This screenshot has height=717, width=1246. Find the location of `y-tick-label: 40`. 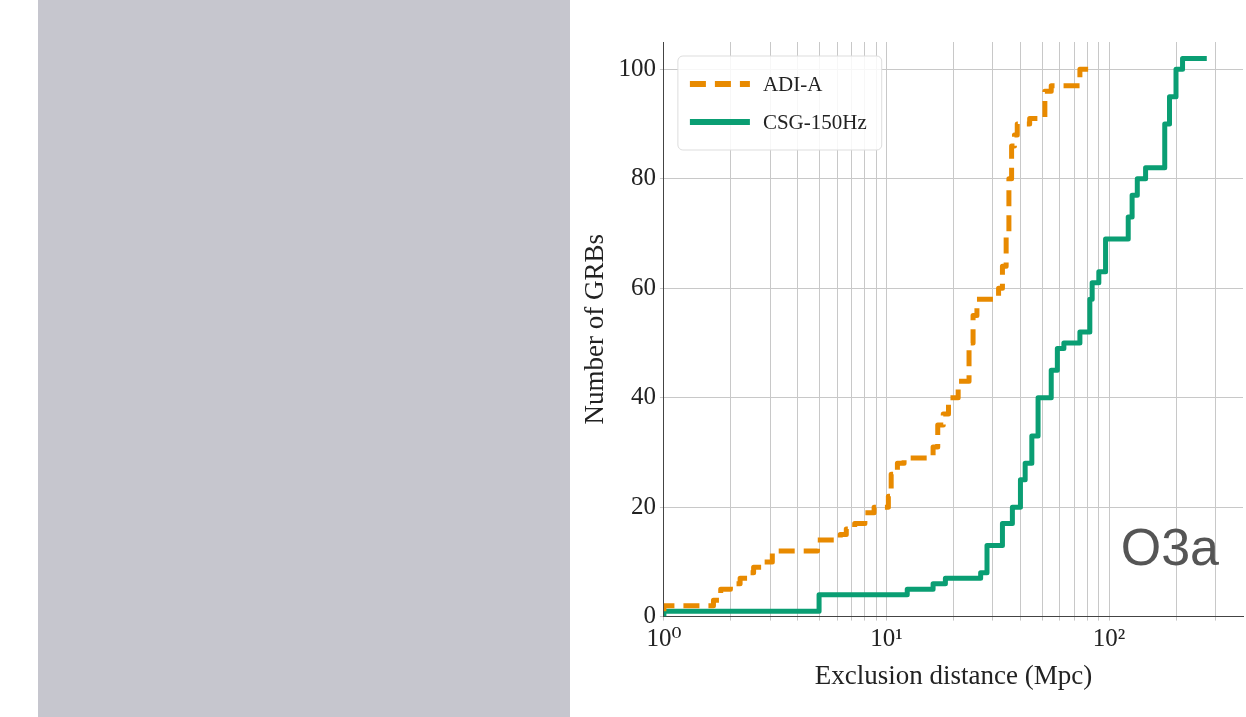

y-tick-label: 40 is located at coordinates (643, 396).